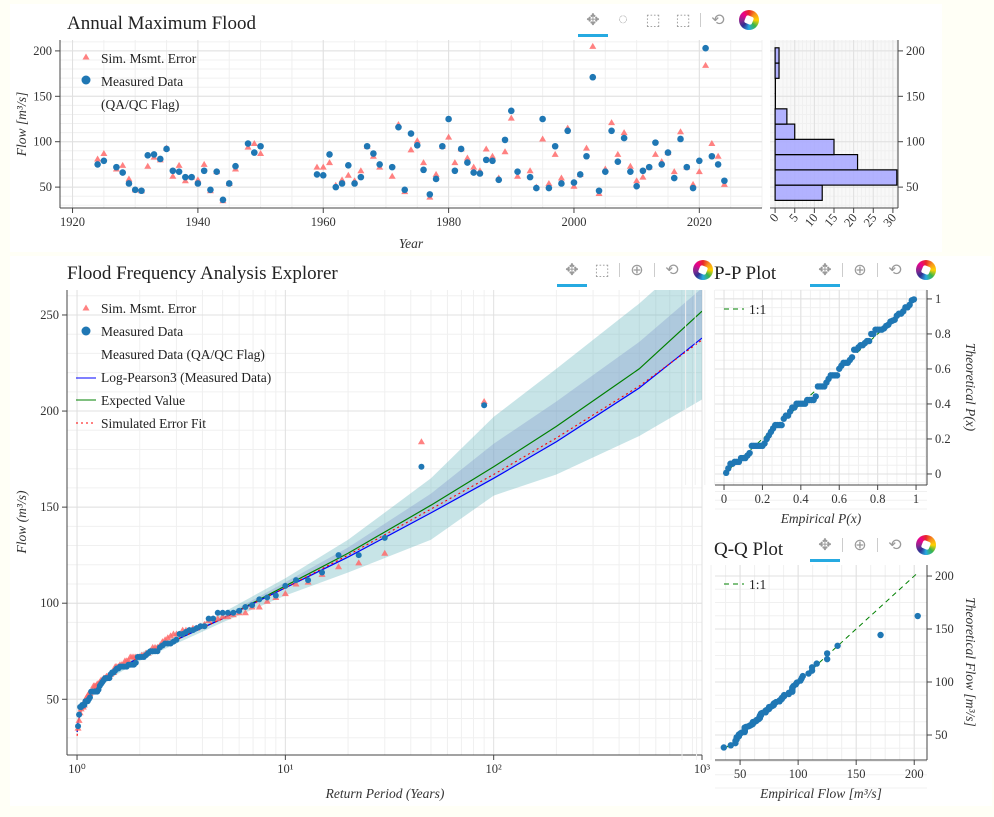  Describe the element at coordinates (21, 522) in the screenshot. I see `ffa-ylabel: Flow (m³/s)` at that location.